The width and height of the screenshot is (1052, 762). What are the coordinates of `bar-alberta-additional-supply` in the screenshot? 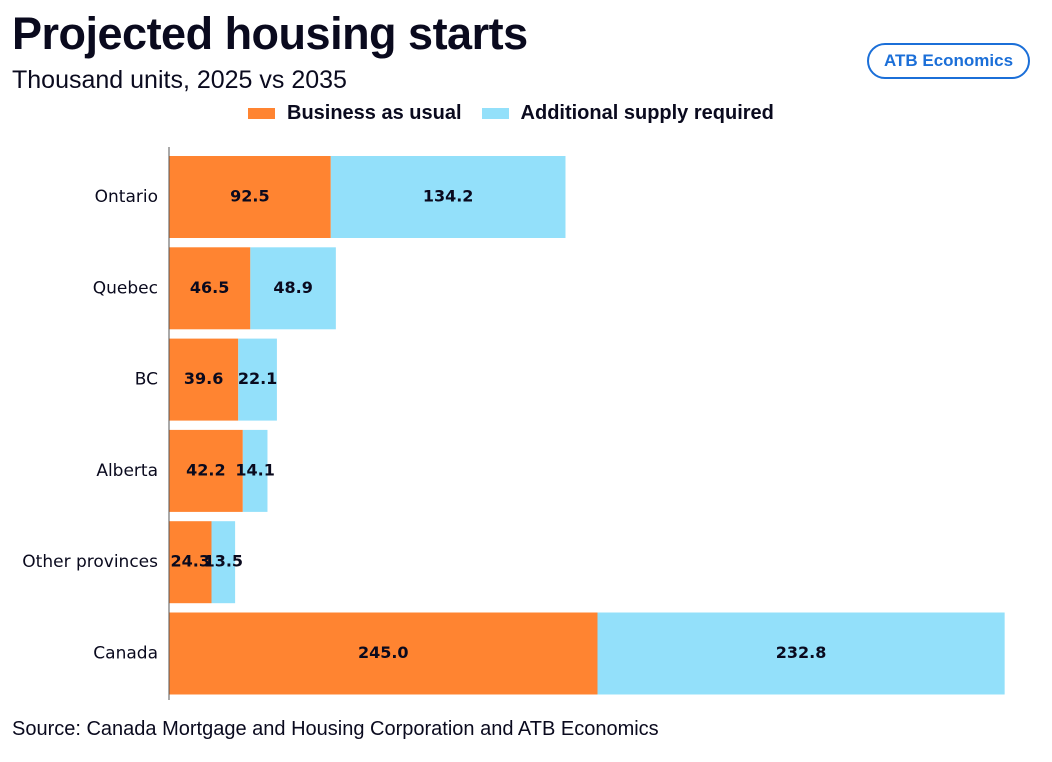 It's located at (255, 470).